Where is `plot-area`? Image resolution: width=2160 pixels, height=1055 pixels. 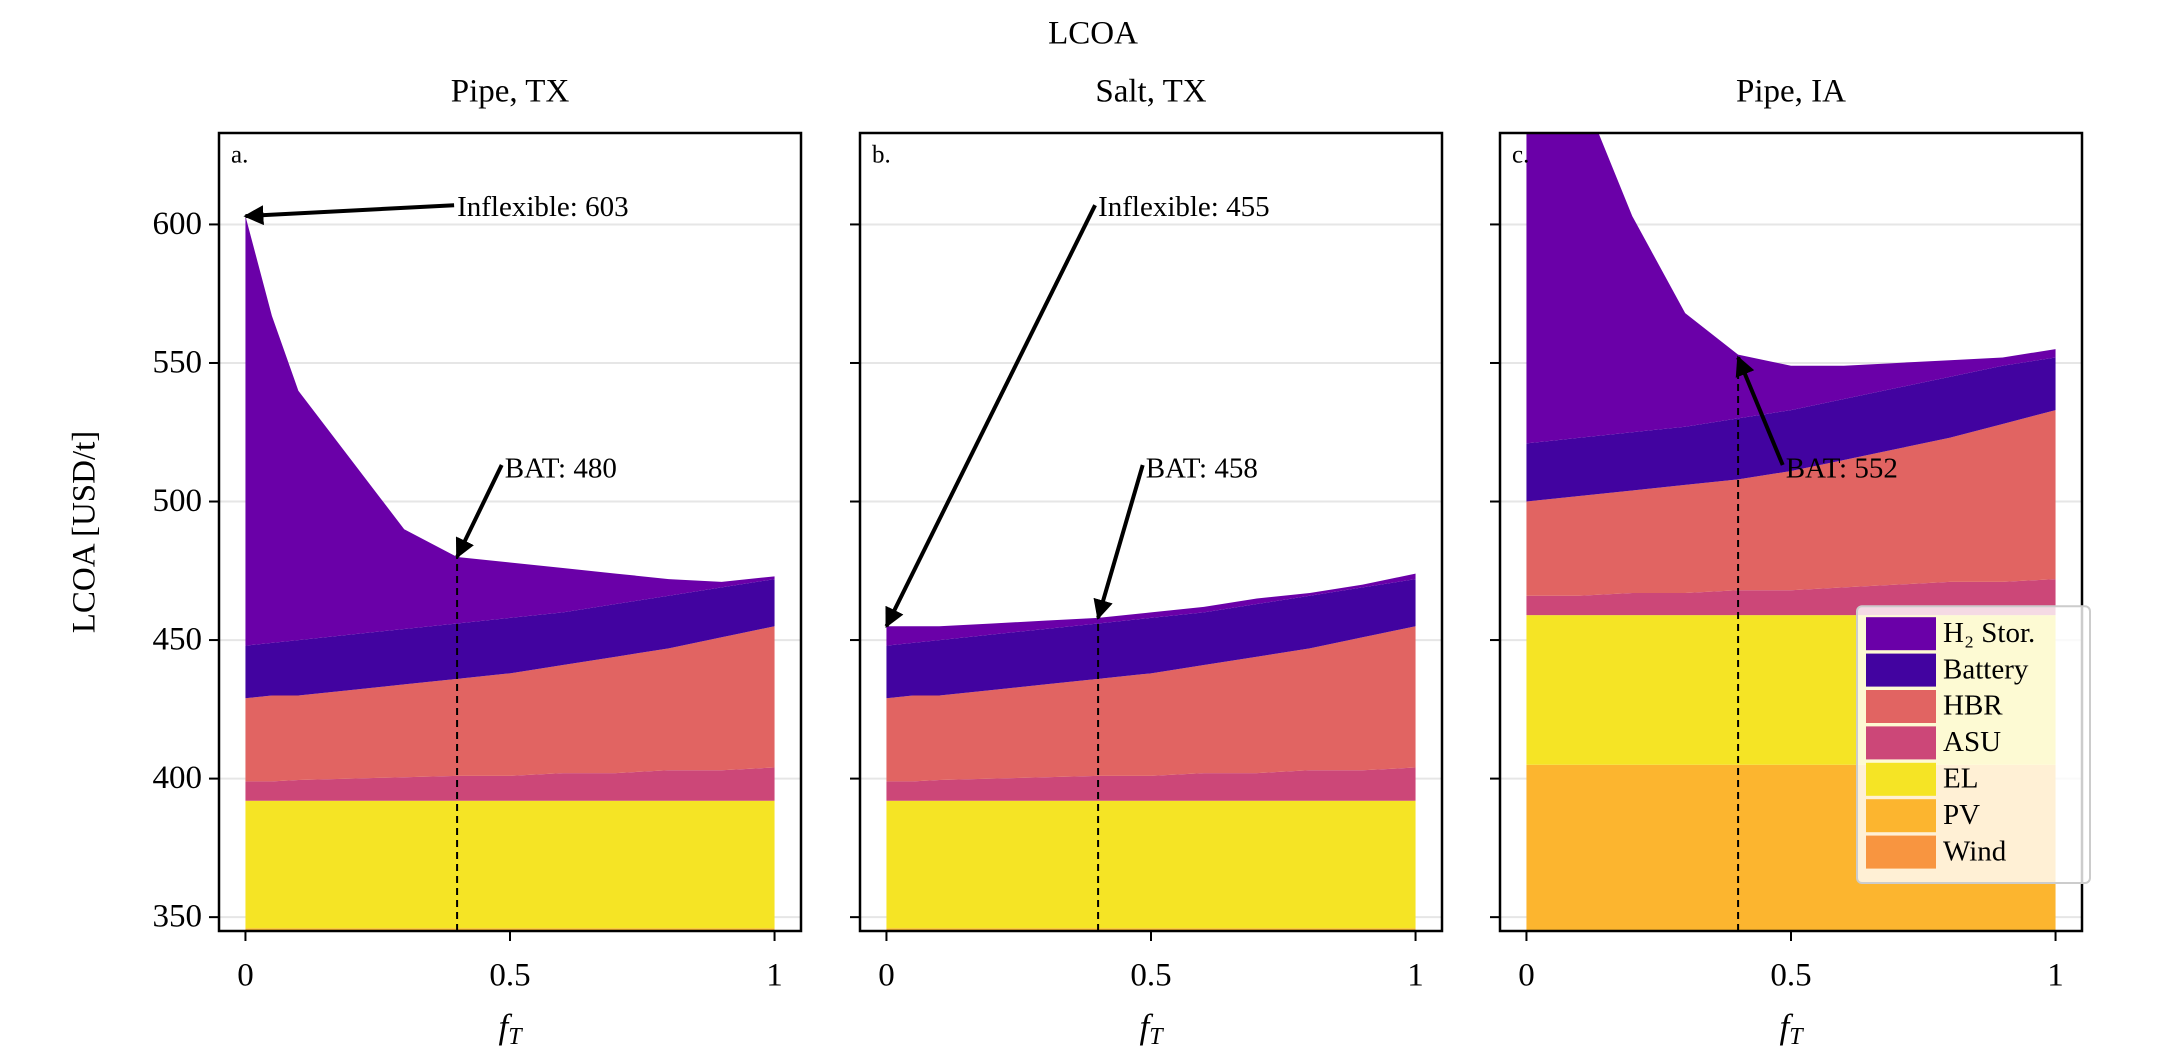
plot-area is located at coordinates (1151, 752).